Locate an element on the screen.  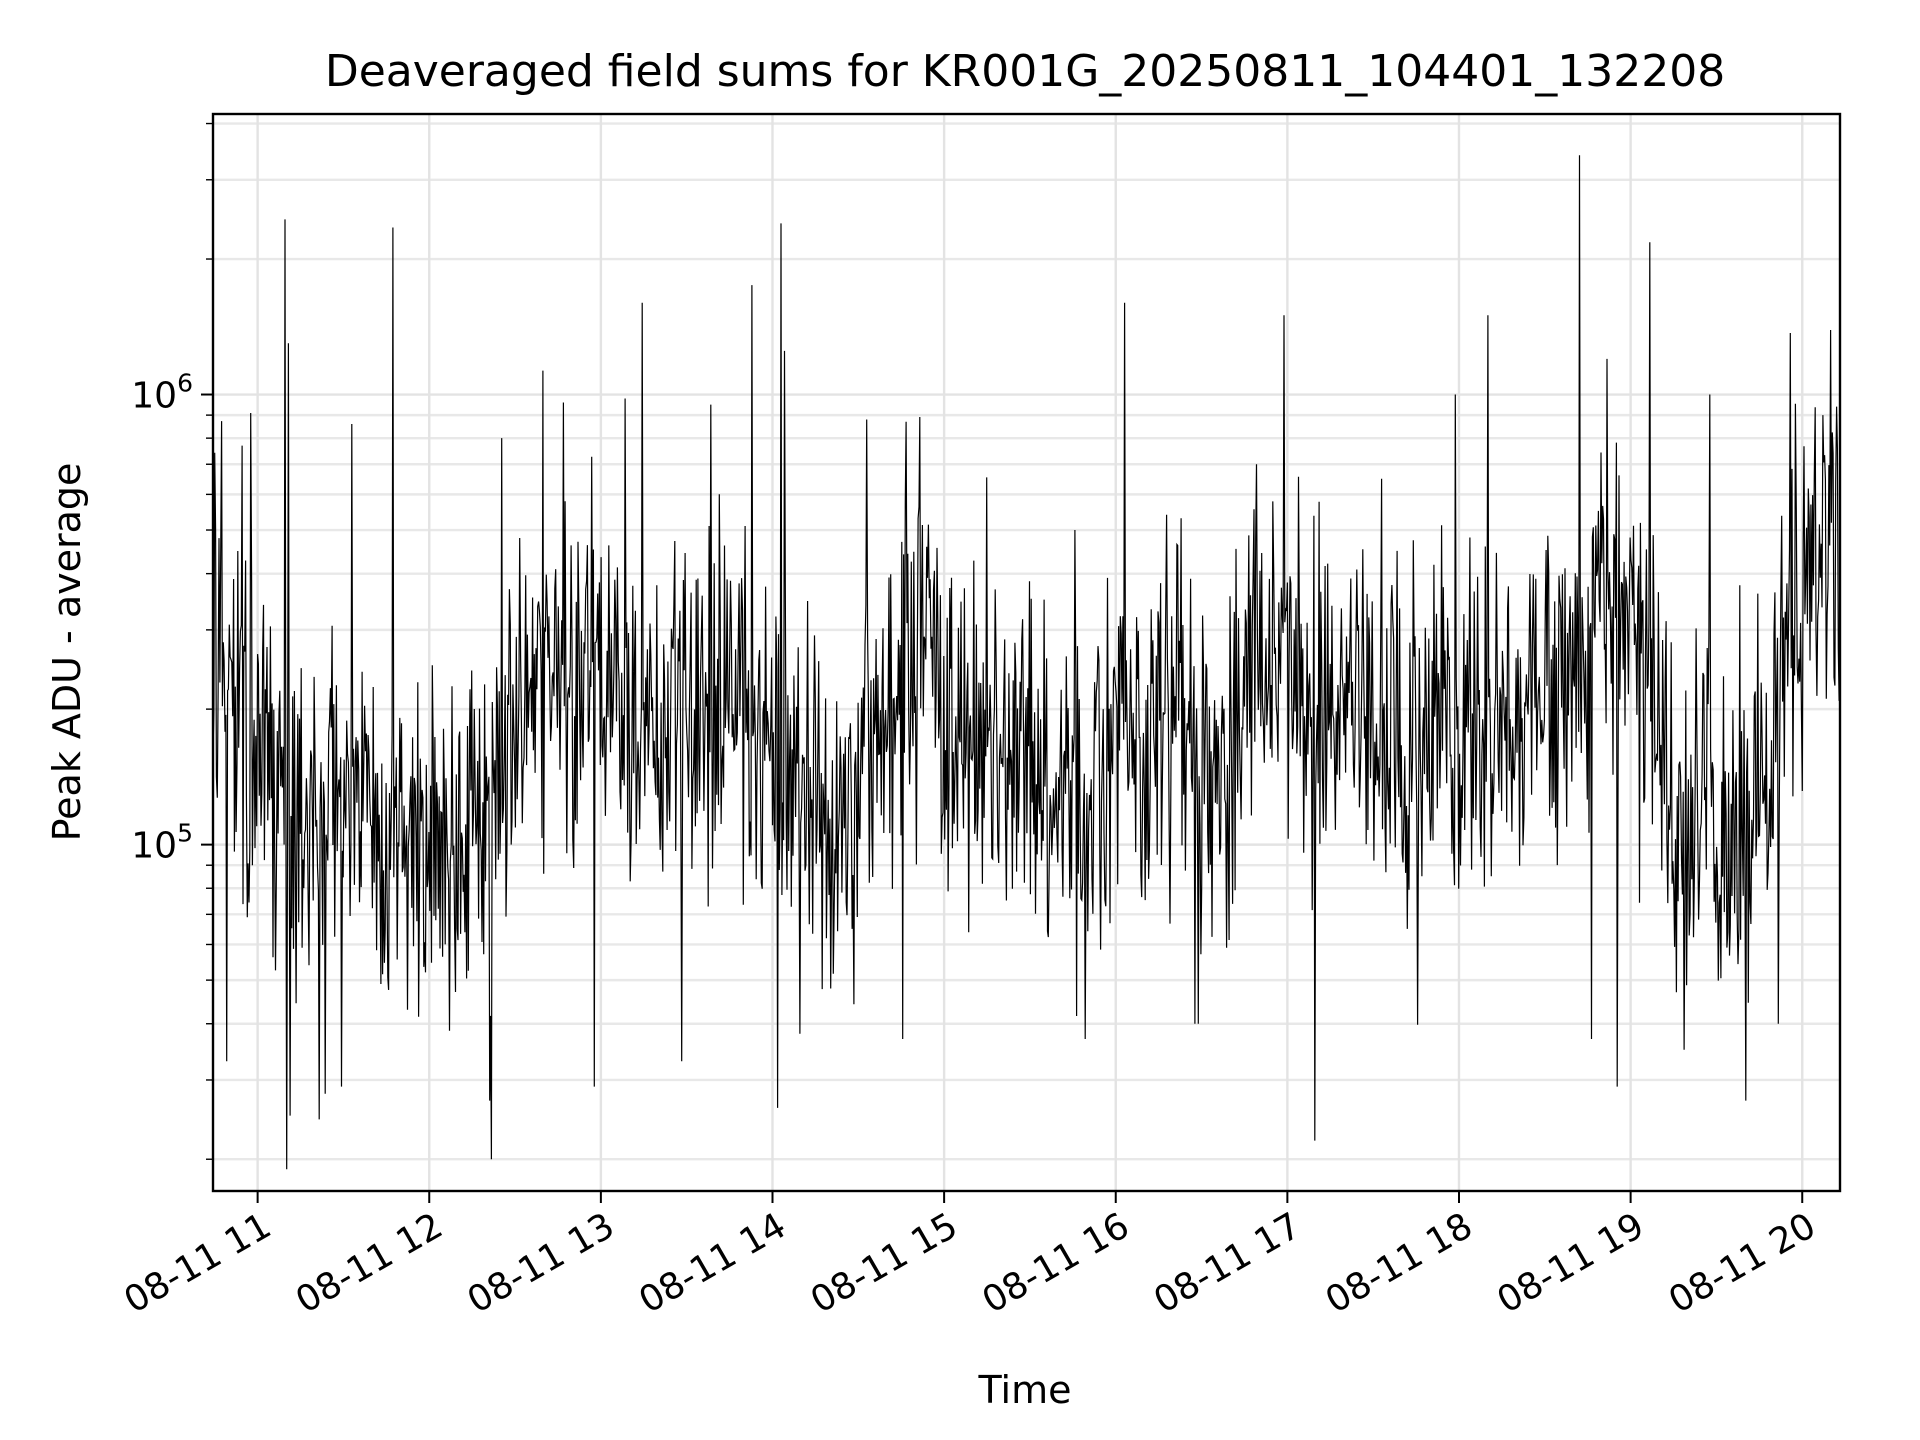
x-tick-label: 08-11 17 is located at coordinates (1227, 1263).